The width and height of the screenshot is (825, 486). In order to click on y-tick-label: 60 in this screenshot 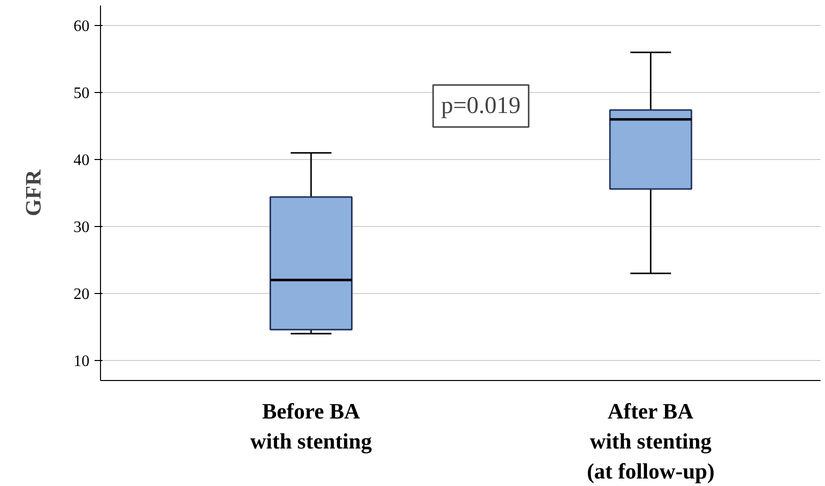, I will do `click(82, 27)`.